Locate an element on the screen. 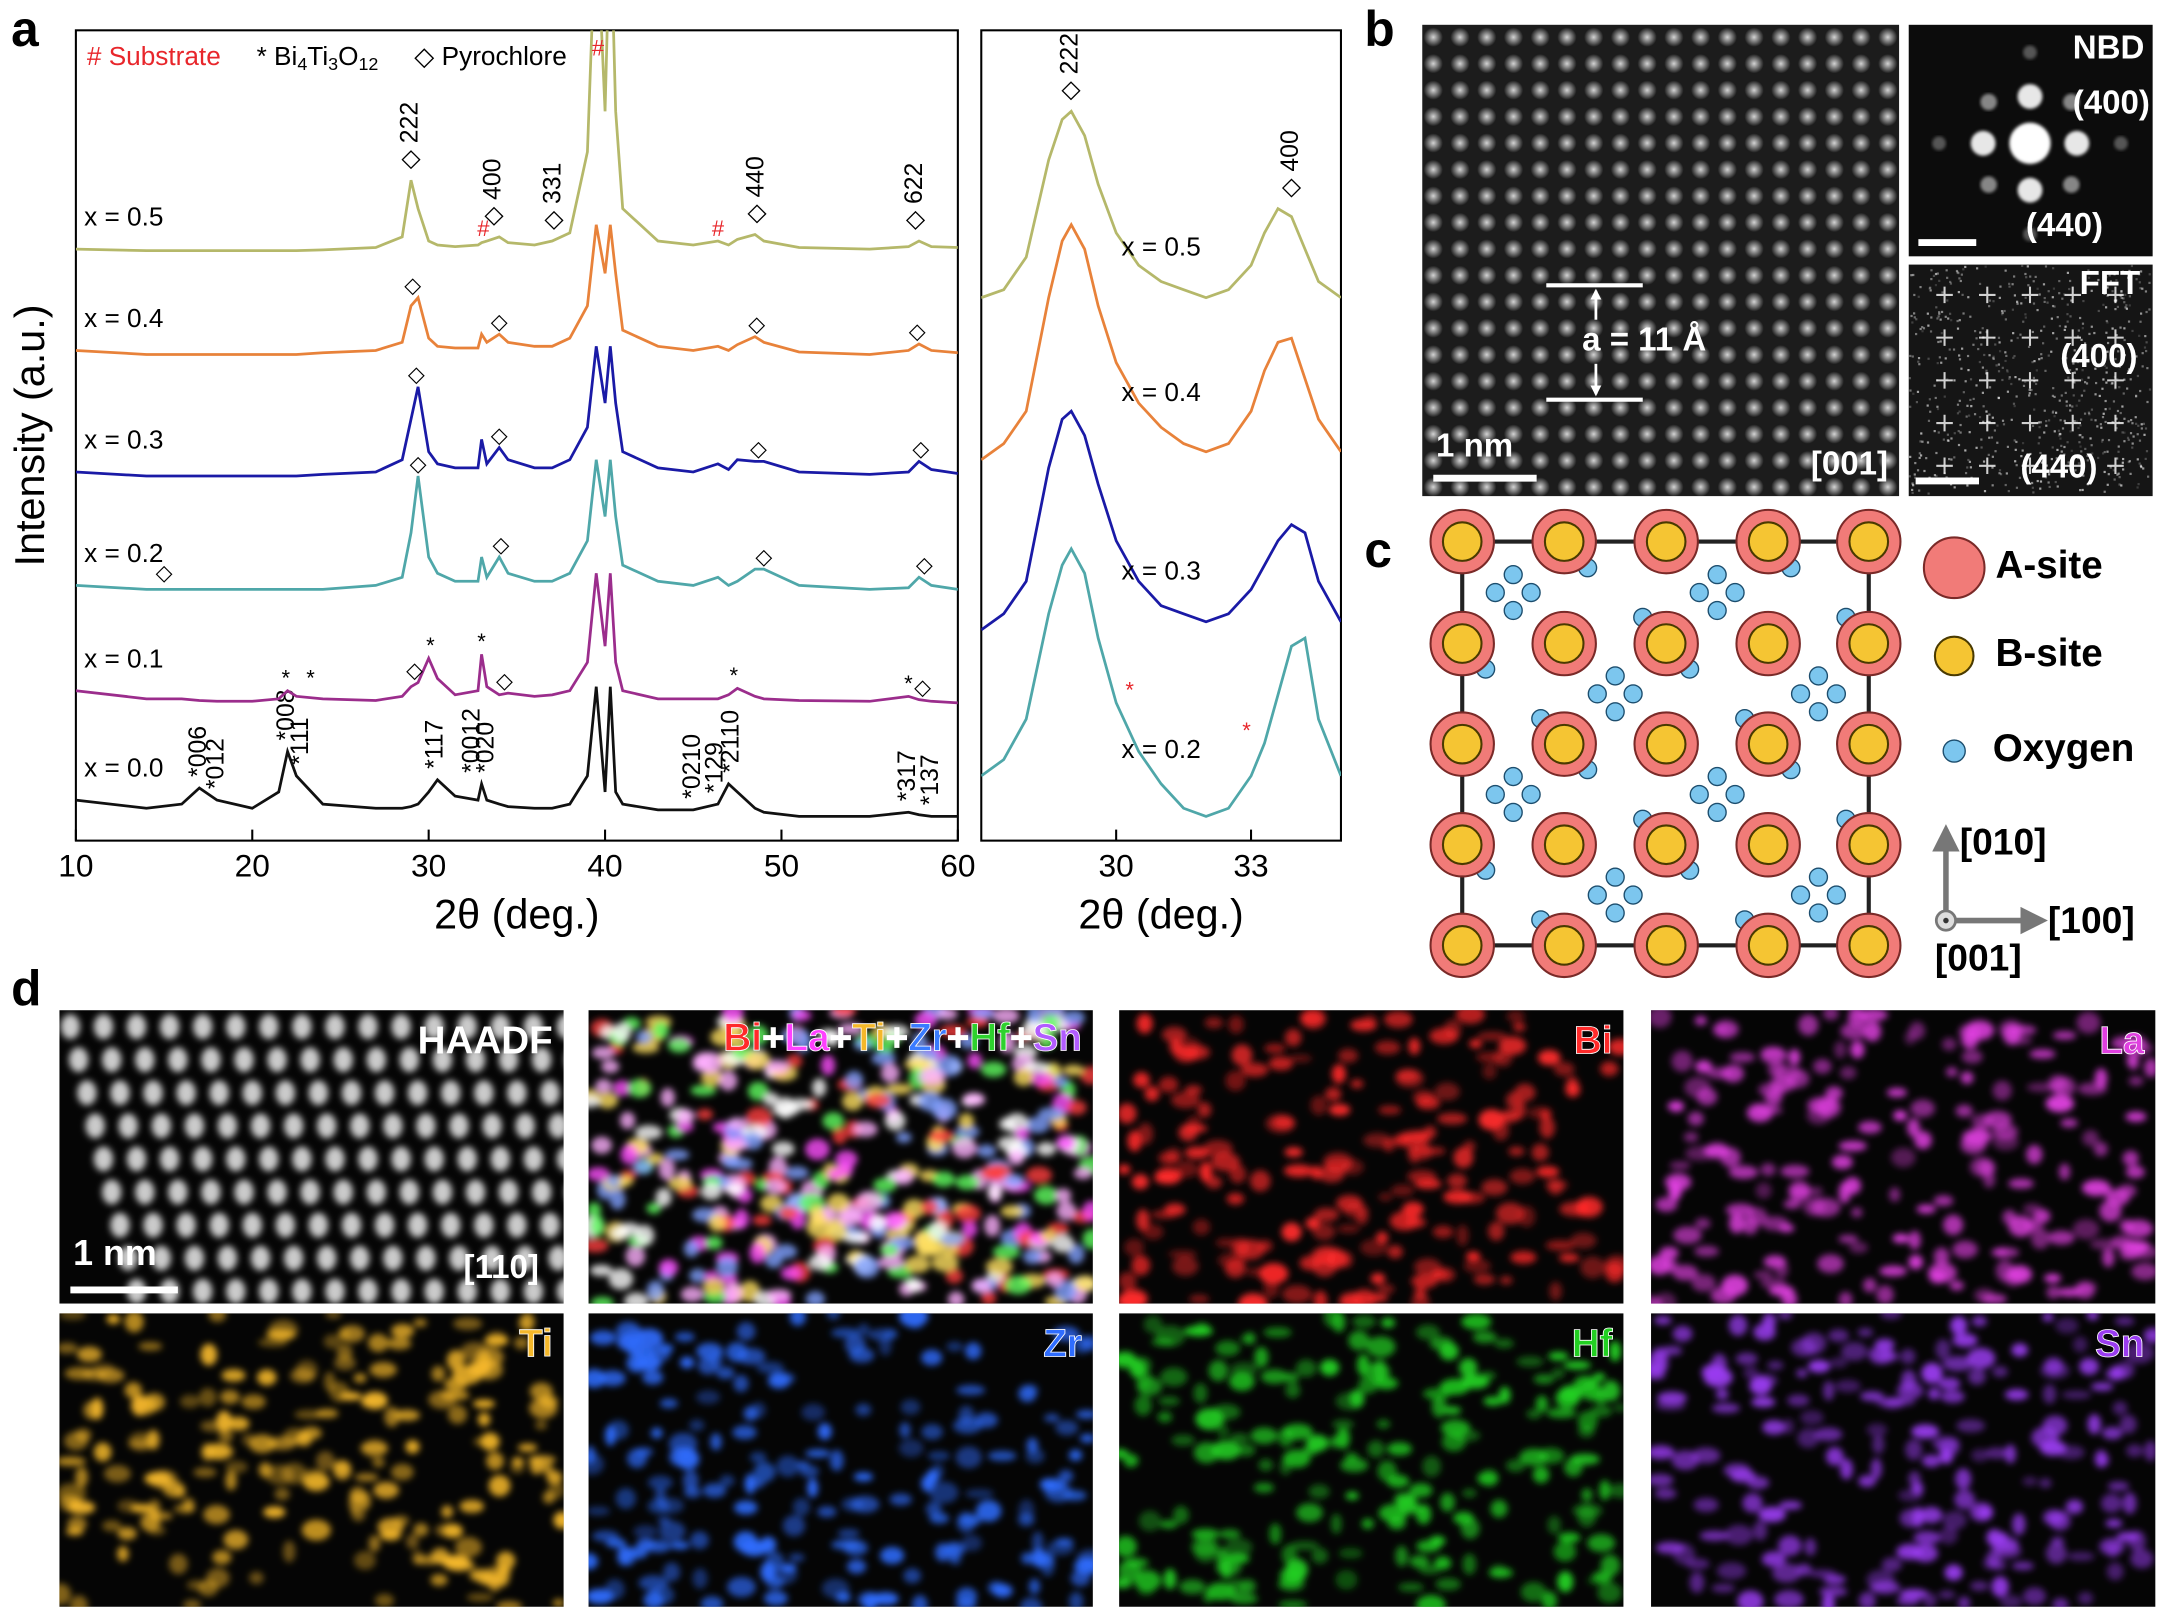 The image size is (2161, 1622). map-title: HAADF is located at coordinates (485, 1040).